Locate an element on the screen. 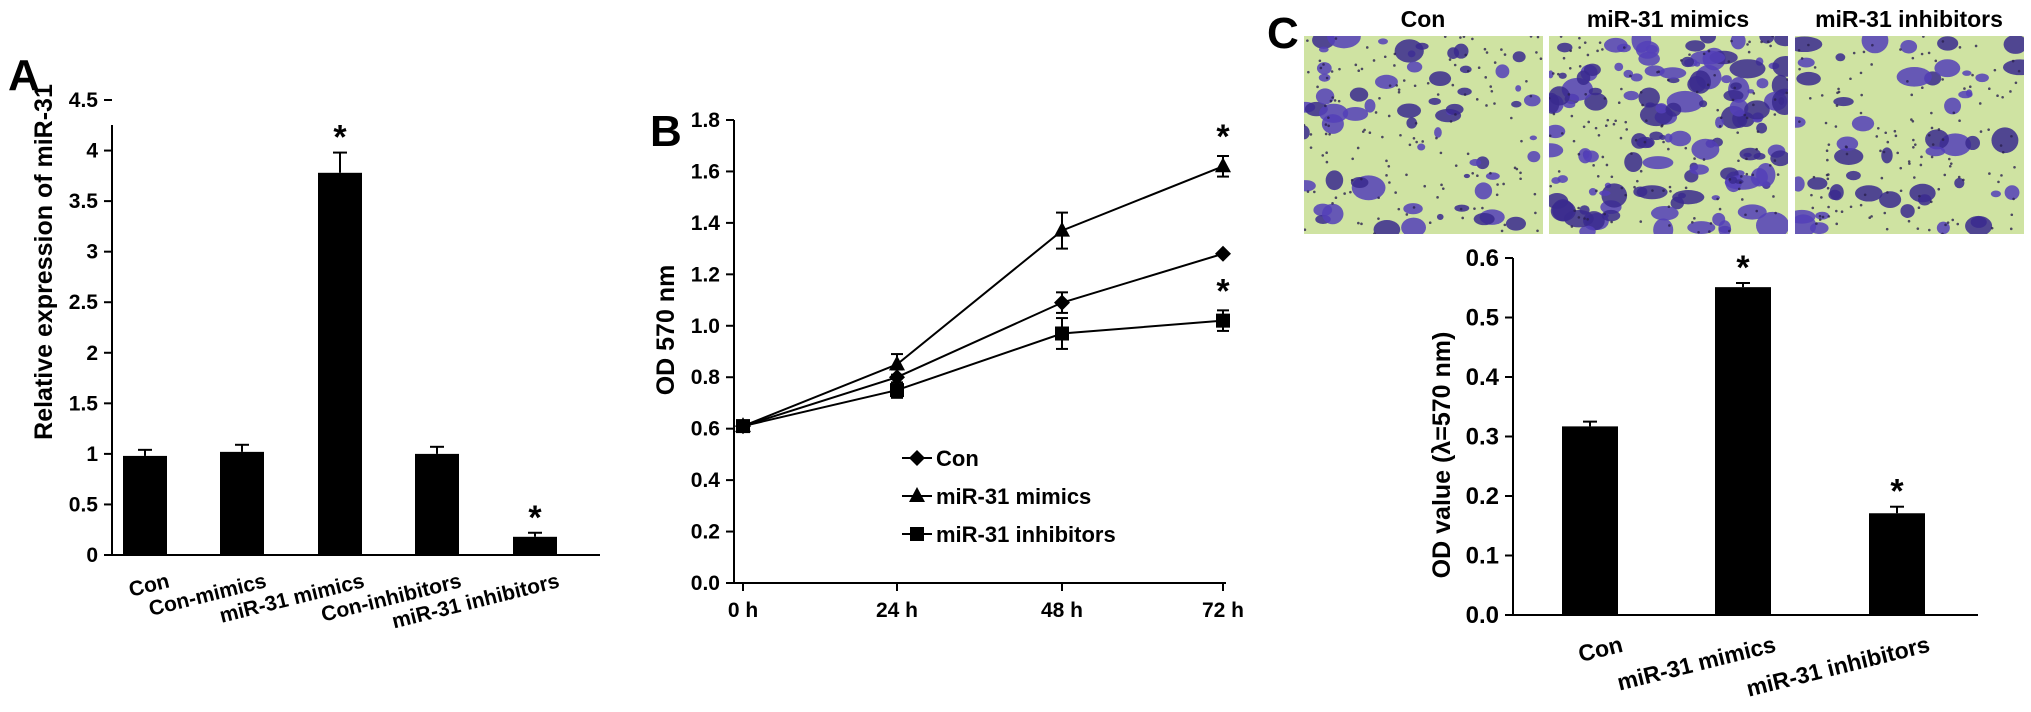  panel-c-micrographs: Con miR-31 mimics miR-31 inhibitors is located at coordinates (1664, 120).